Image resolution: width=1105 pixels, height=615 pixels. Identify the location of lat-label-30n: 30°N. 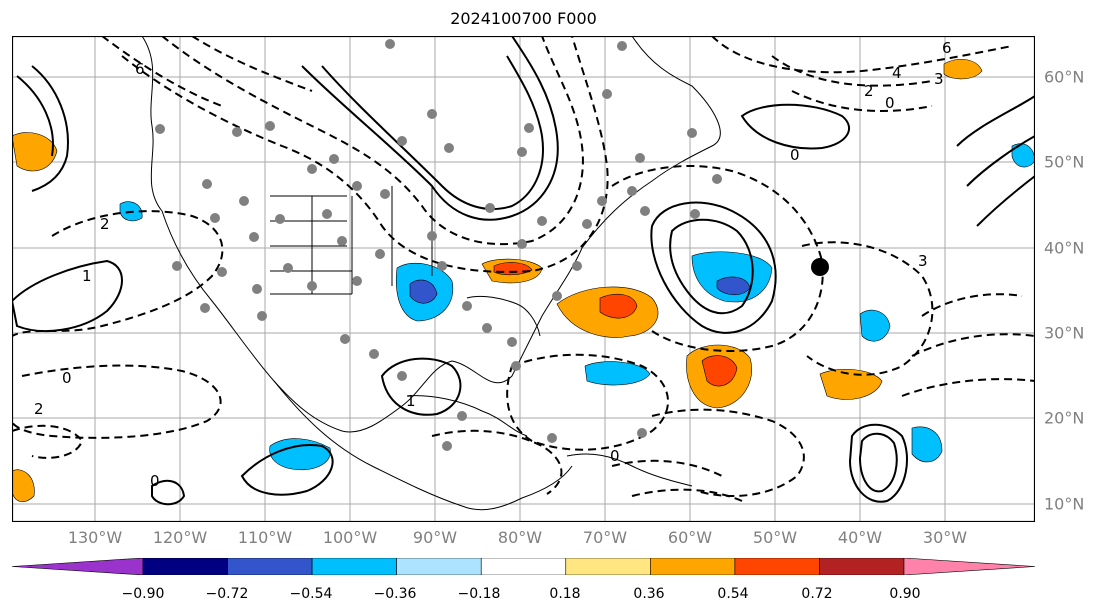
(1064, 333).